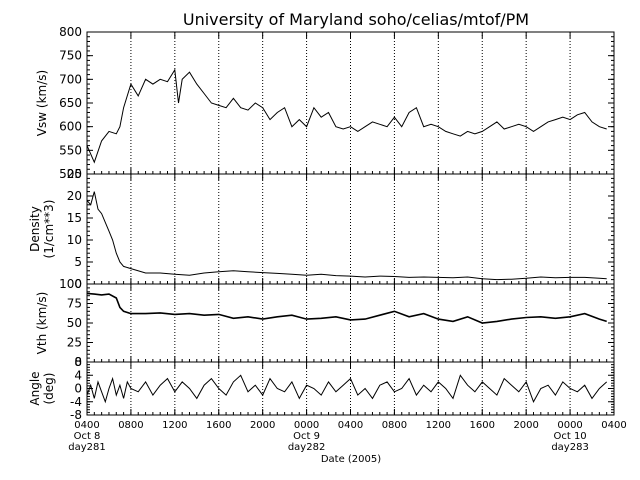 This screenshot has width=640, height=480. Describe the element at coordinates (42, 103) in the screenshot. I see `y-axis-label: Vsw (km/s)` at that location.